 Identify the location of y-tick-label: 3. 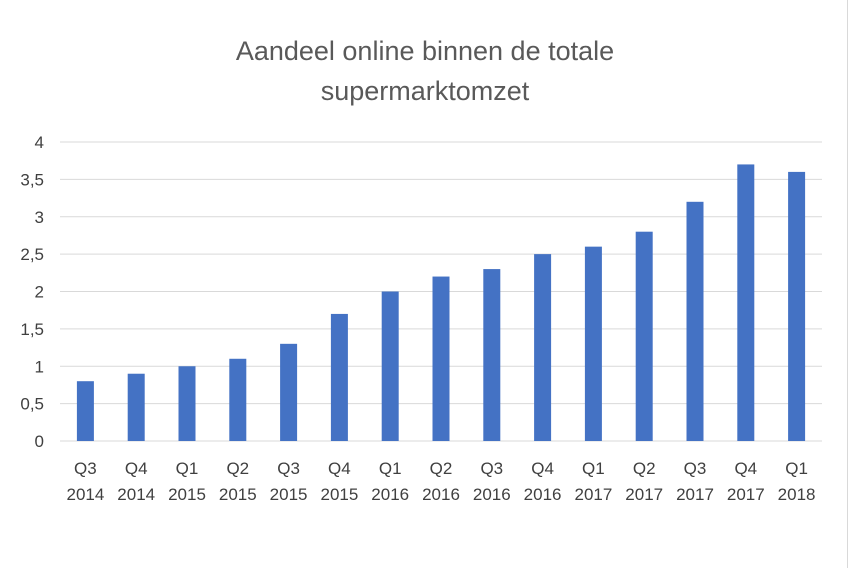
(39, 217).